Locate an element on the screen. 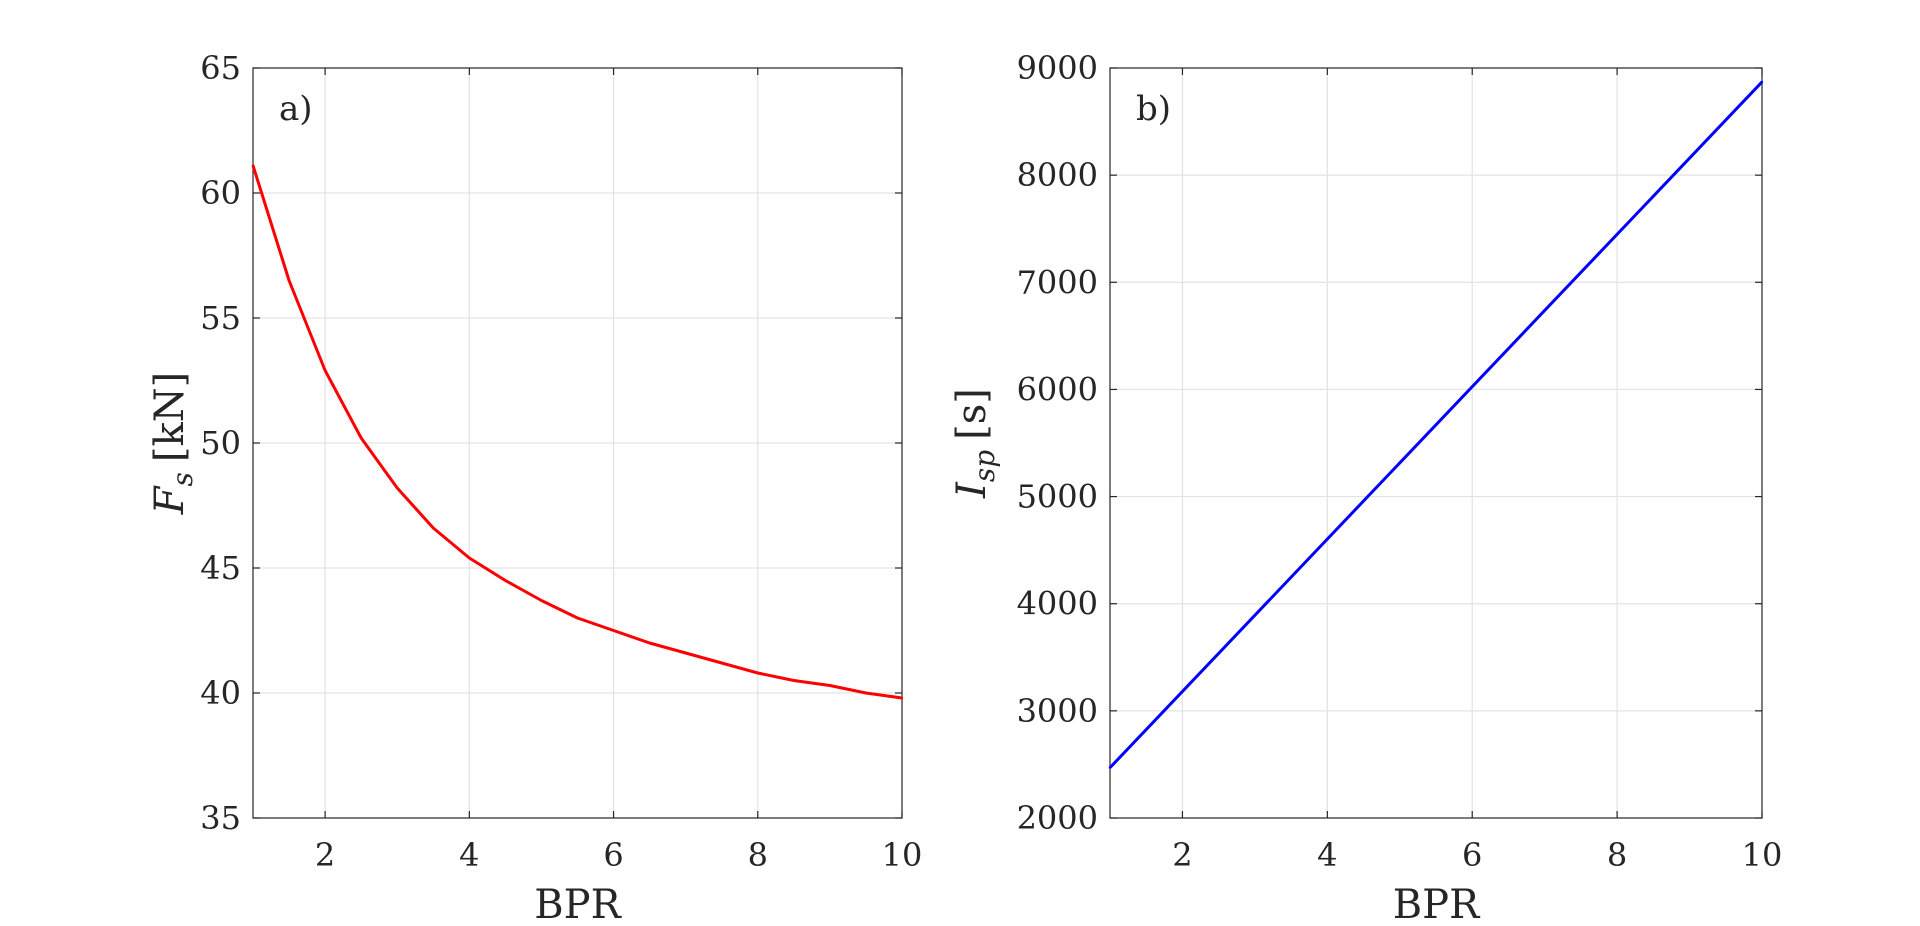 The height and width of the screenshot is (926, 1920). chart-b-panel-label: b) is located at coordinates (1153, 109).